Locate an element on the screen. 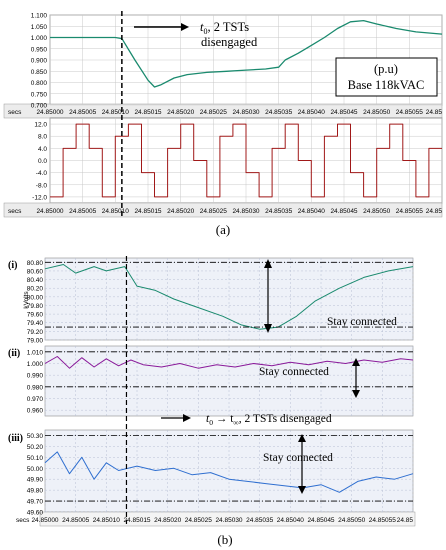 The image size is (446, 550). stay-connected-i: Stay connected is located at coordinates (362, 322).